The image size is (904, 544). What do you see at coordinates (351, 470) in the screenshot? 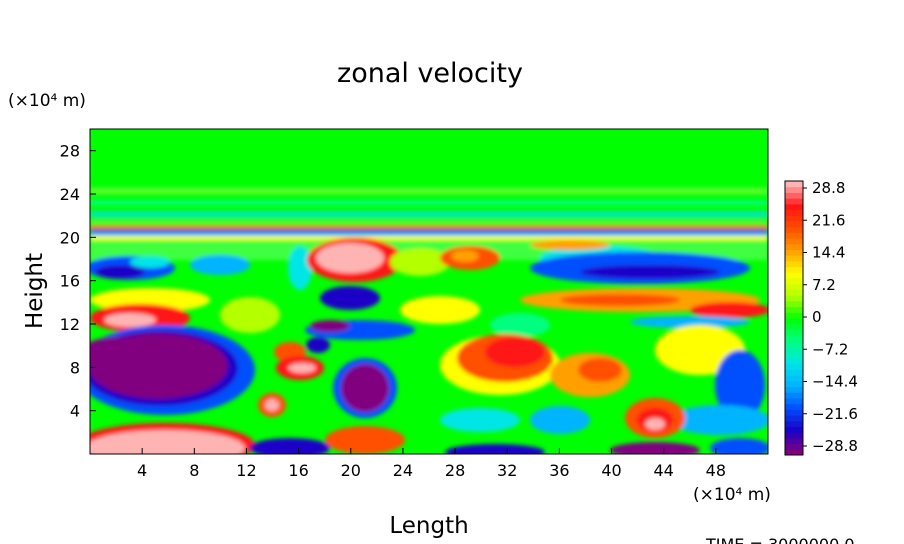
I see `x-tick-label: 20` at bounding box center [351, 470].